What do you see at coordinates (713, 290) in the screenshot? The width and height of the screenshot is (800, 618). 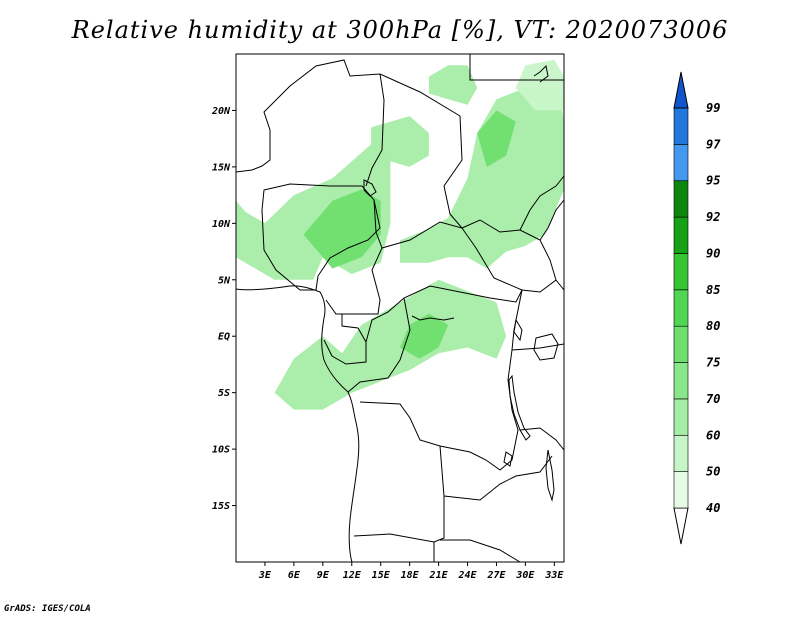 I see `colorbar-label: 85` at bounding box center [713, 290].